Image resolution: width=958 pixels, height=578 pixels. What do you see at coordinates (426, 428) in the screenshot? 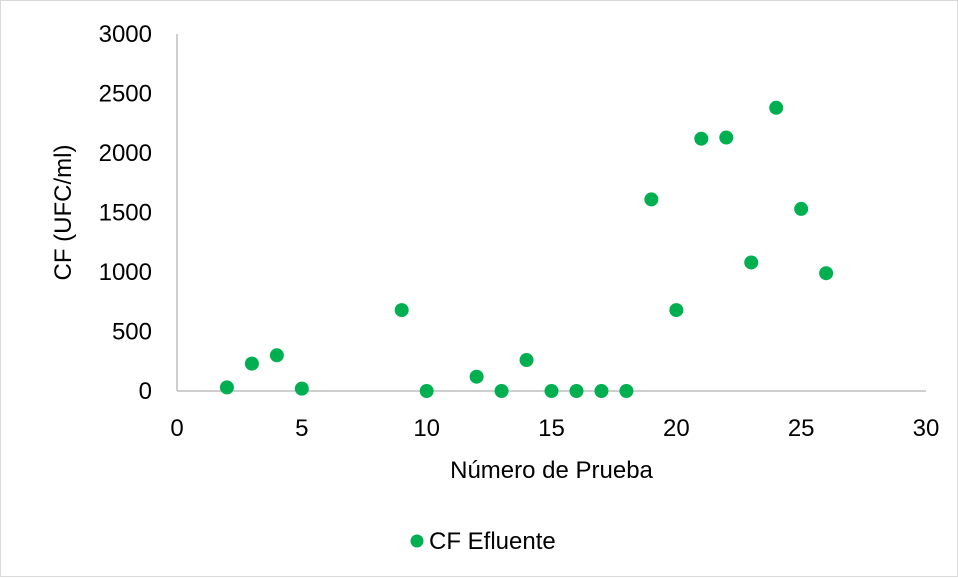
I see `x-tick-label: 10` at bounding box center [426, 428].